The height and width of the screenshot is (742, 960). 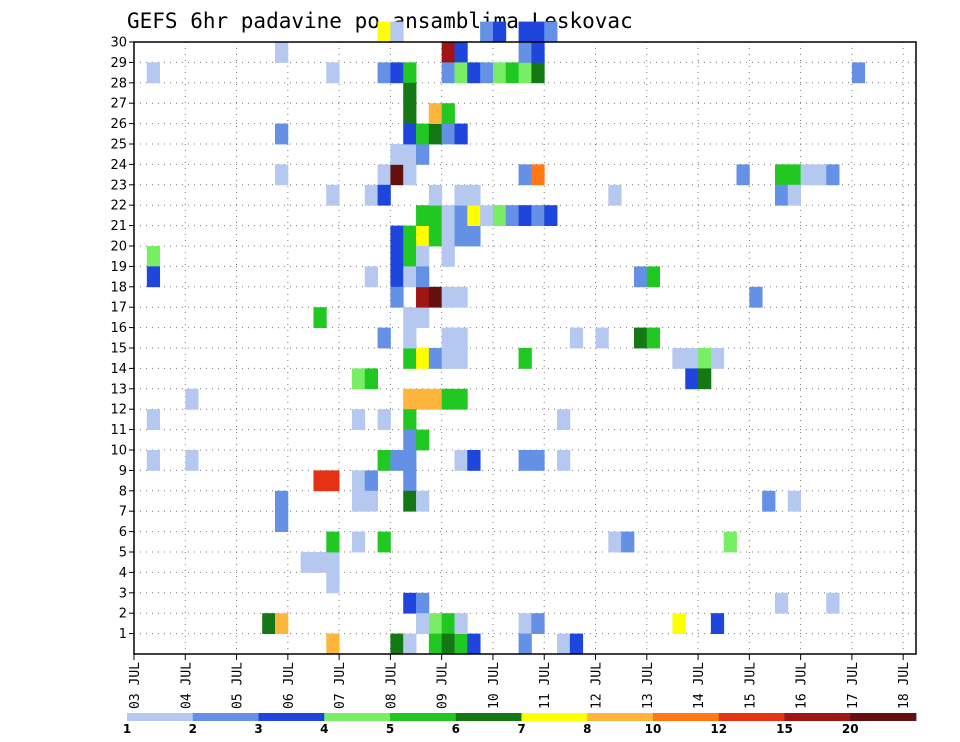 What do you see at coordinates (456, 729) in the screenshot?
I see `legend-label-5: 6` at bounding box center [456, 729].